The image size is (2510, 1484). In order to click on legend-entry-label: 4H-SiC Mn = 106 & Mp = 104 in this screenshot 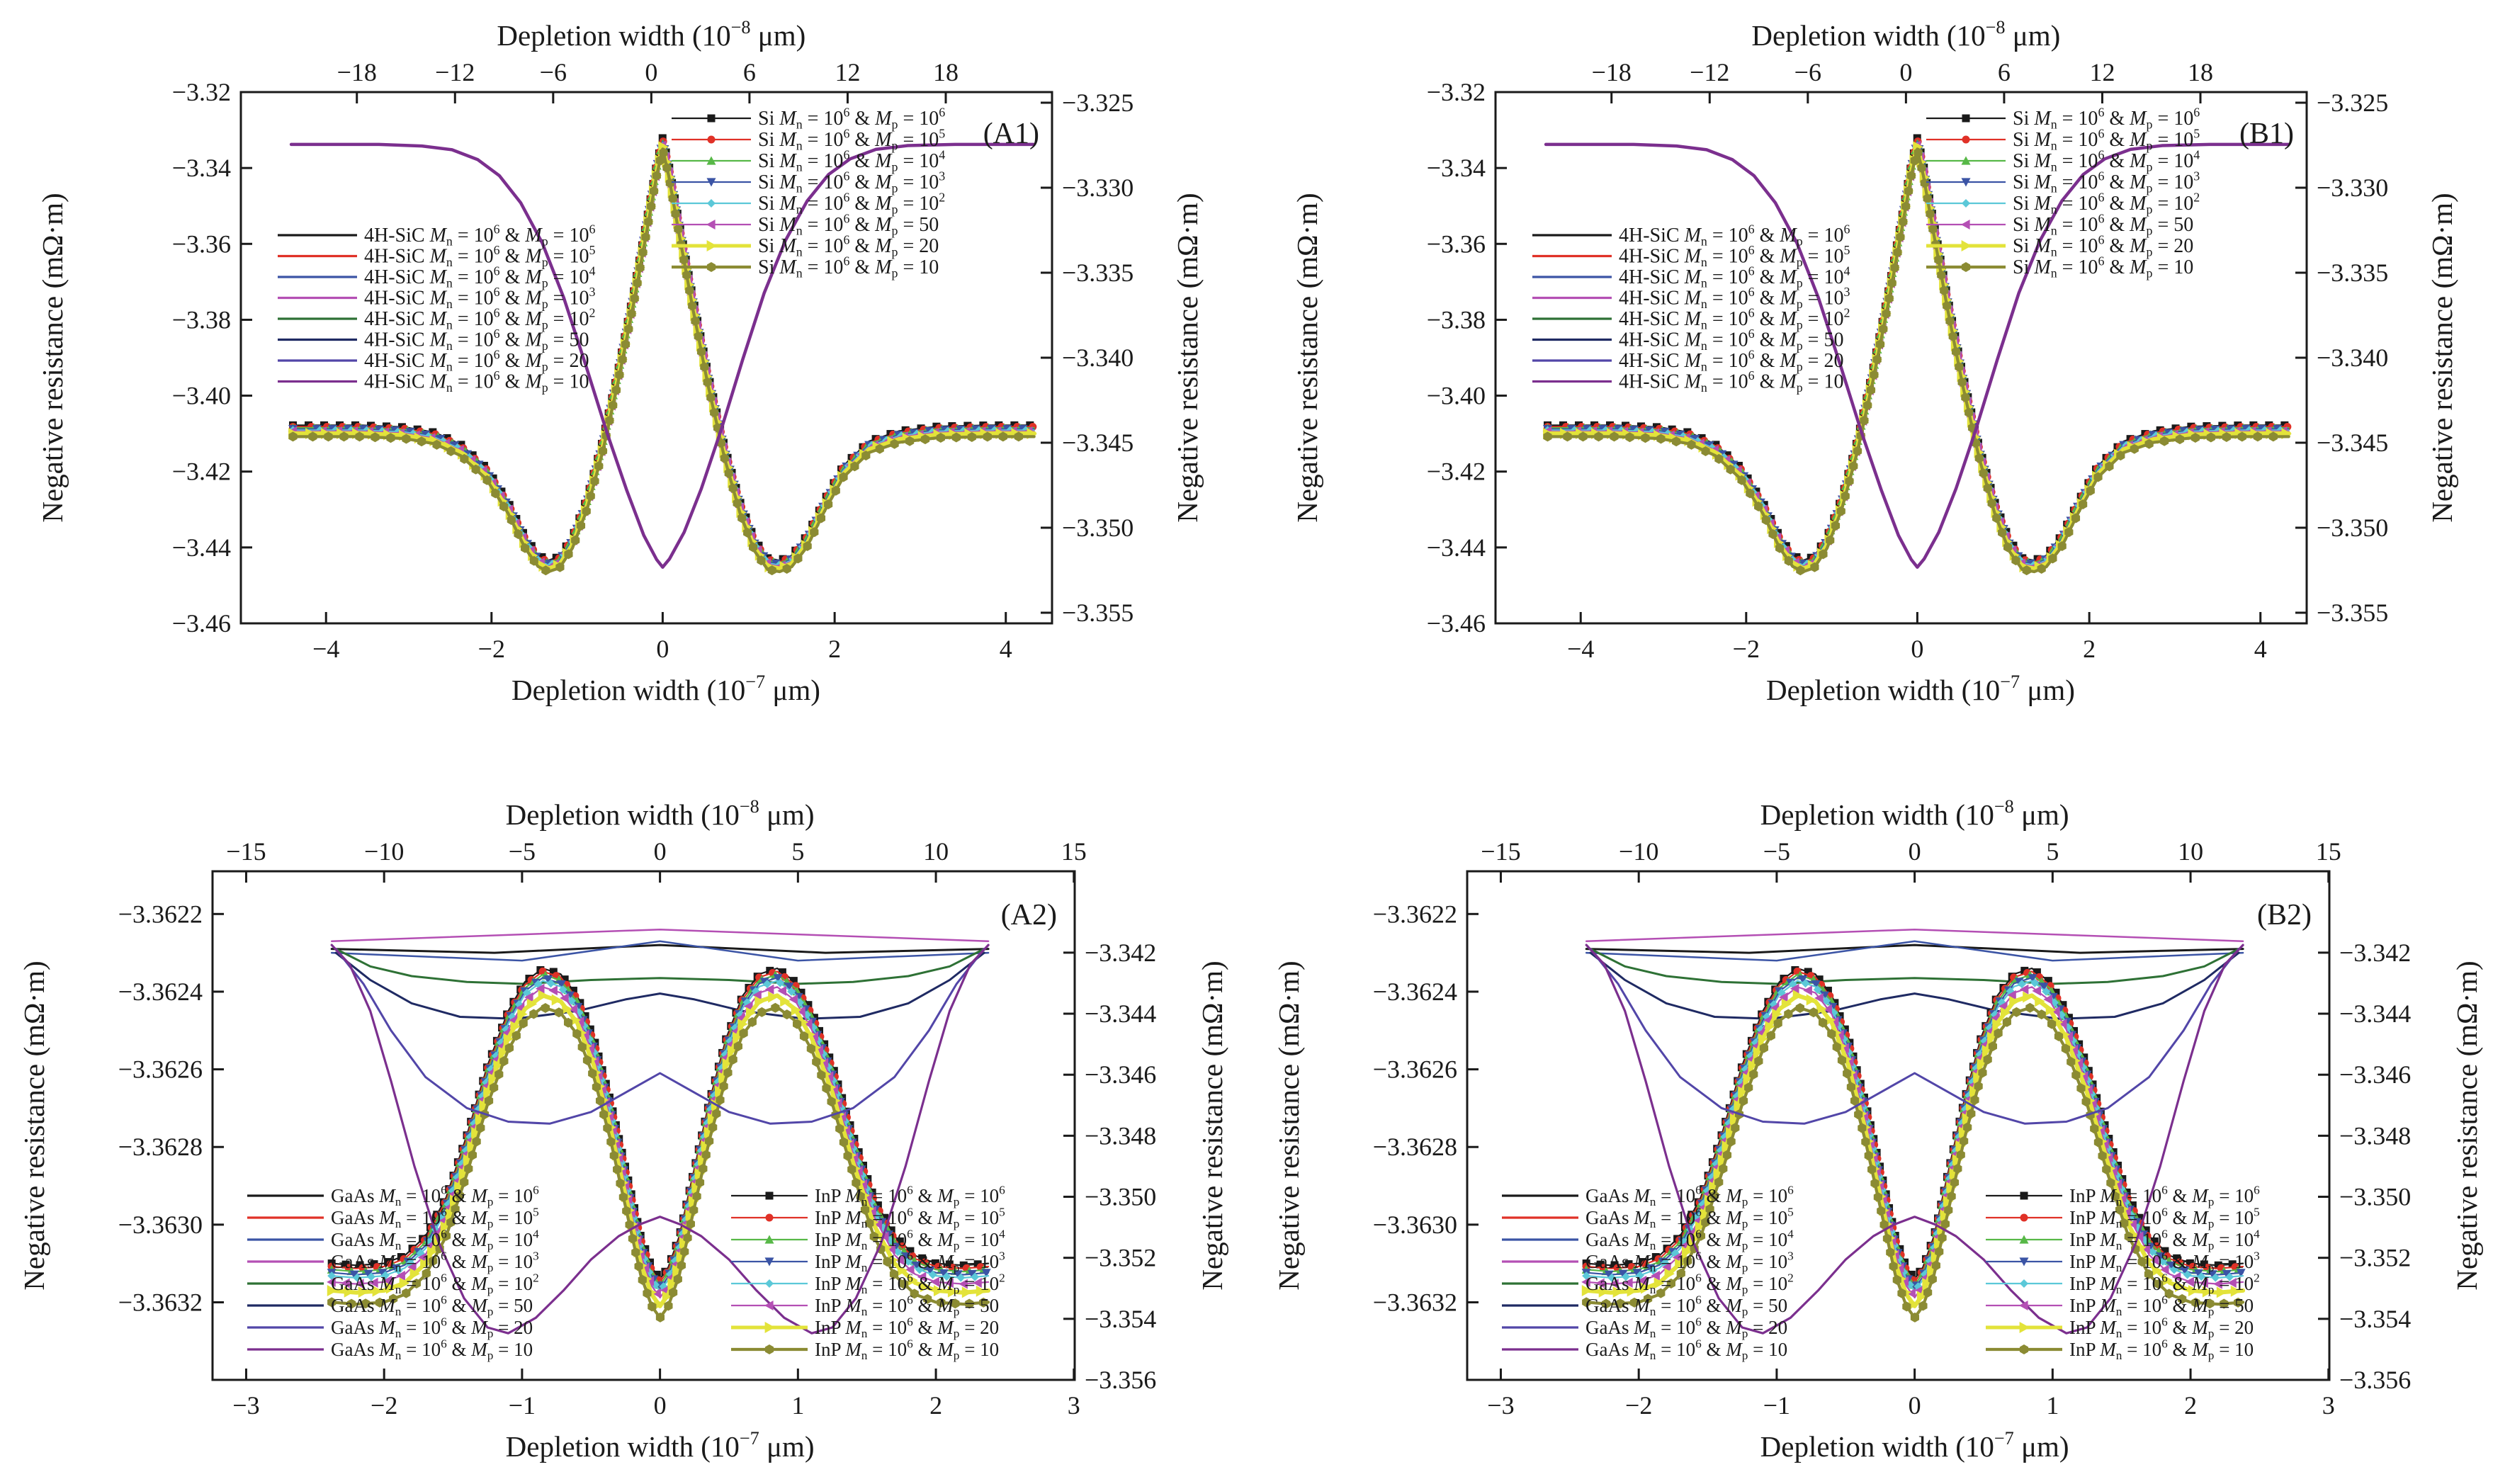, I will do `click(1734, 277)`.